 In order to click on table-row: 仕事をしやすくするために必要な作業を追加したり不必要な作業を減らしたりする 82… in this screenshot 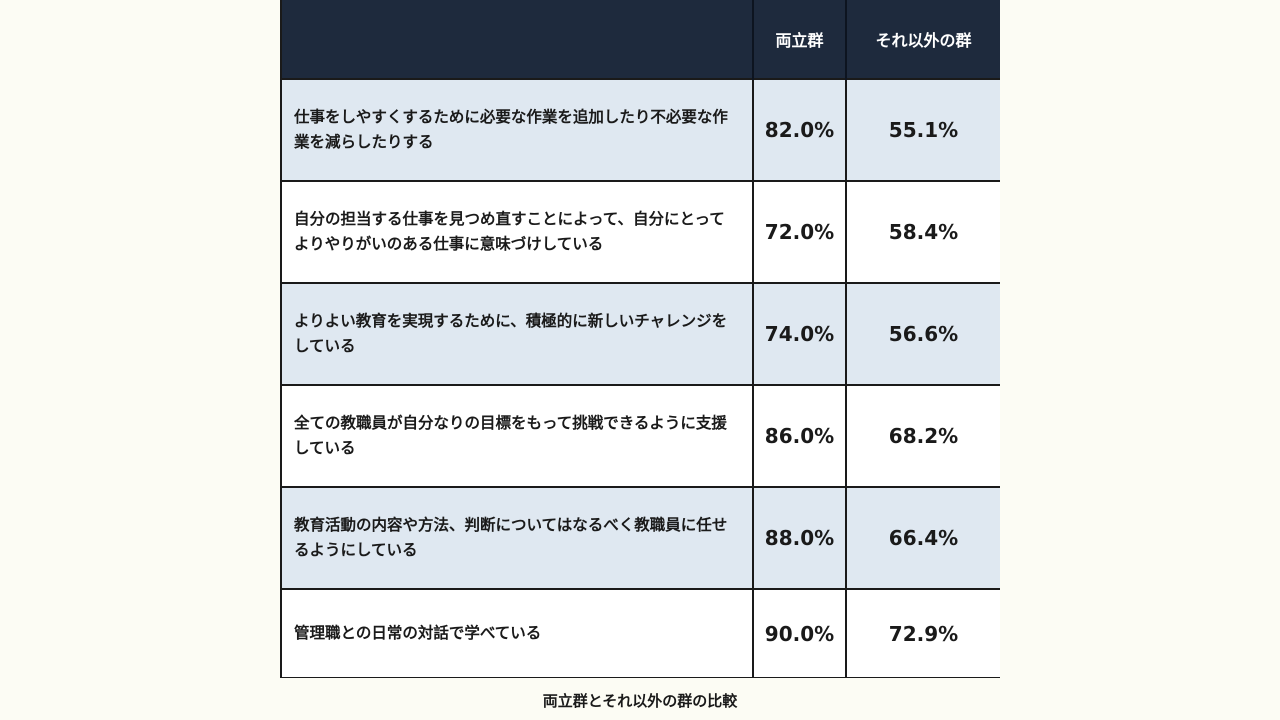, I will do `click(641, 129)`.